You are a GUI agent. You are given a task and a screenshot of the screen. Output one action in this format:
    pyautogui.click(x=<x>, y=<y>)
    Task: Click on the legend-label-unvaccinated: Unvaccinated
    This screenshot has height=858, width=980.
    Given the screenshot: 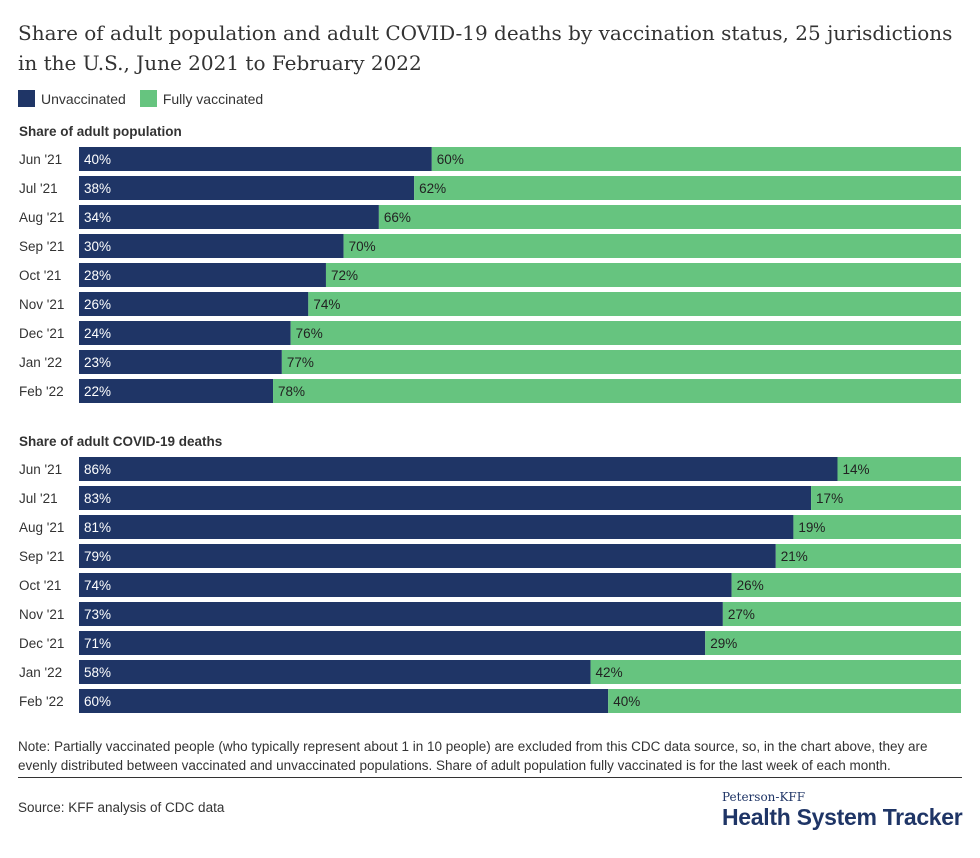 What is the action you would take?
    pyautogui.click(x=83, y=98)
    